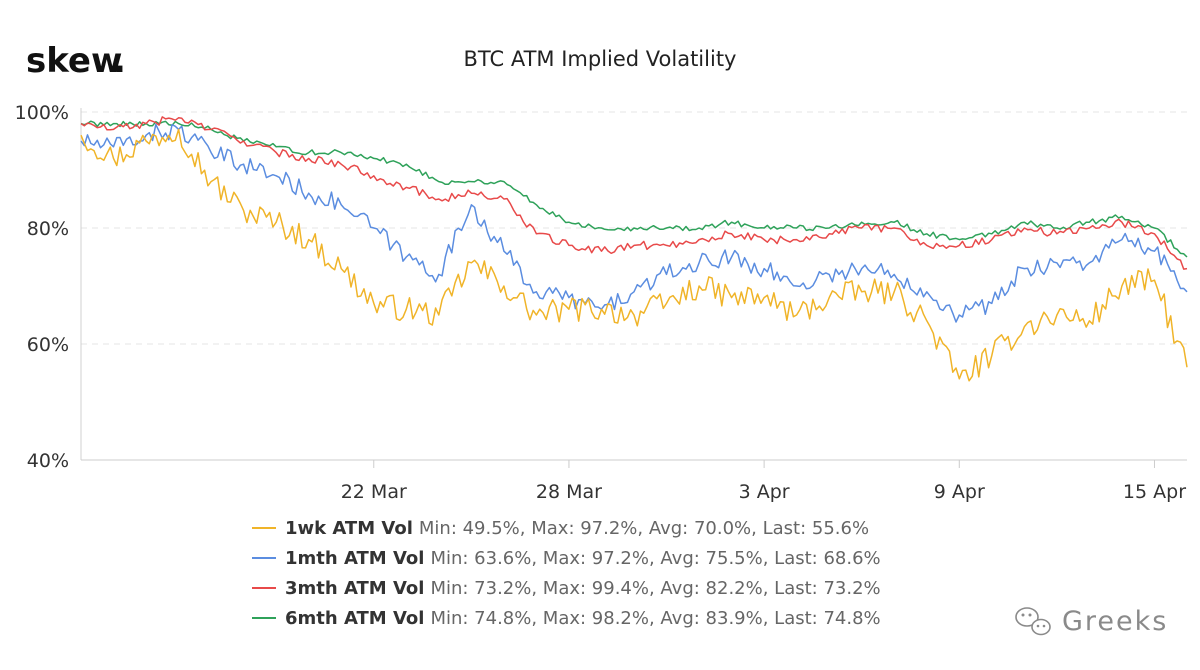  Describe the element at coordinates (42, 287) in the screenshot. I see `y-axis-ticks: 40% 60% 80% 100%` at that location.